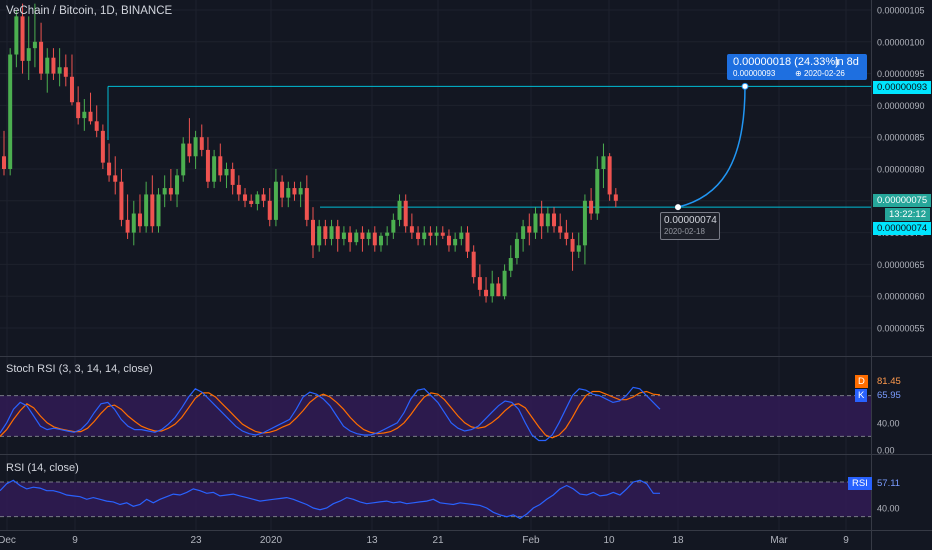 This screenshot has width=932, height=550. I want to click on date-tick-label: 18, so click(678, 540).